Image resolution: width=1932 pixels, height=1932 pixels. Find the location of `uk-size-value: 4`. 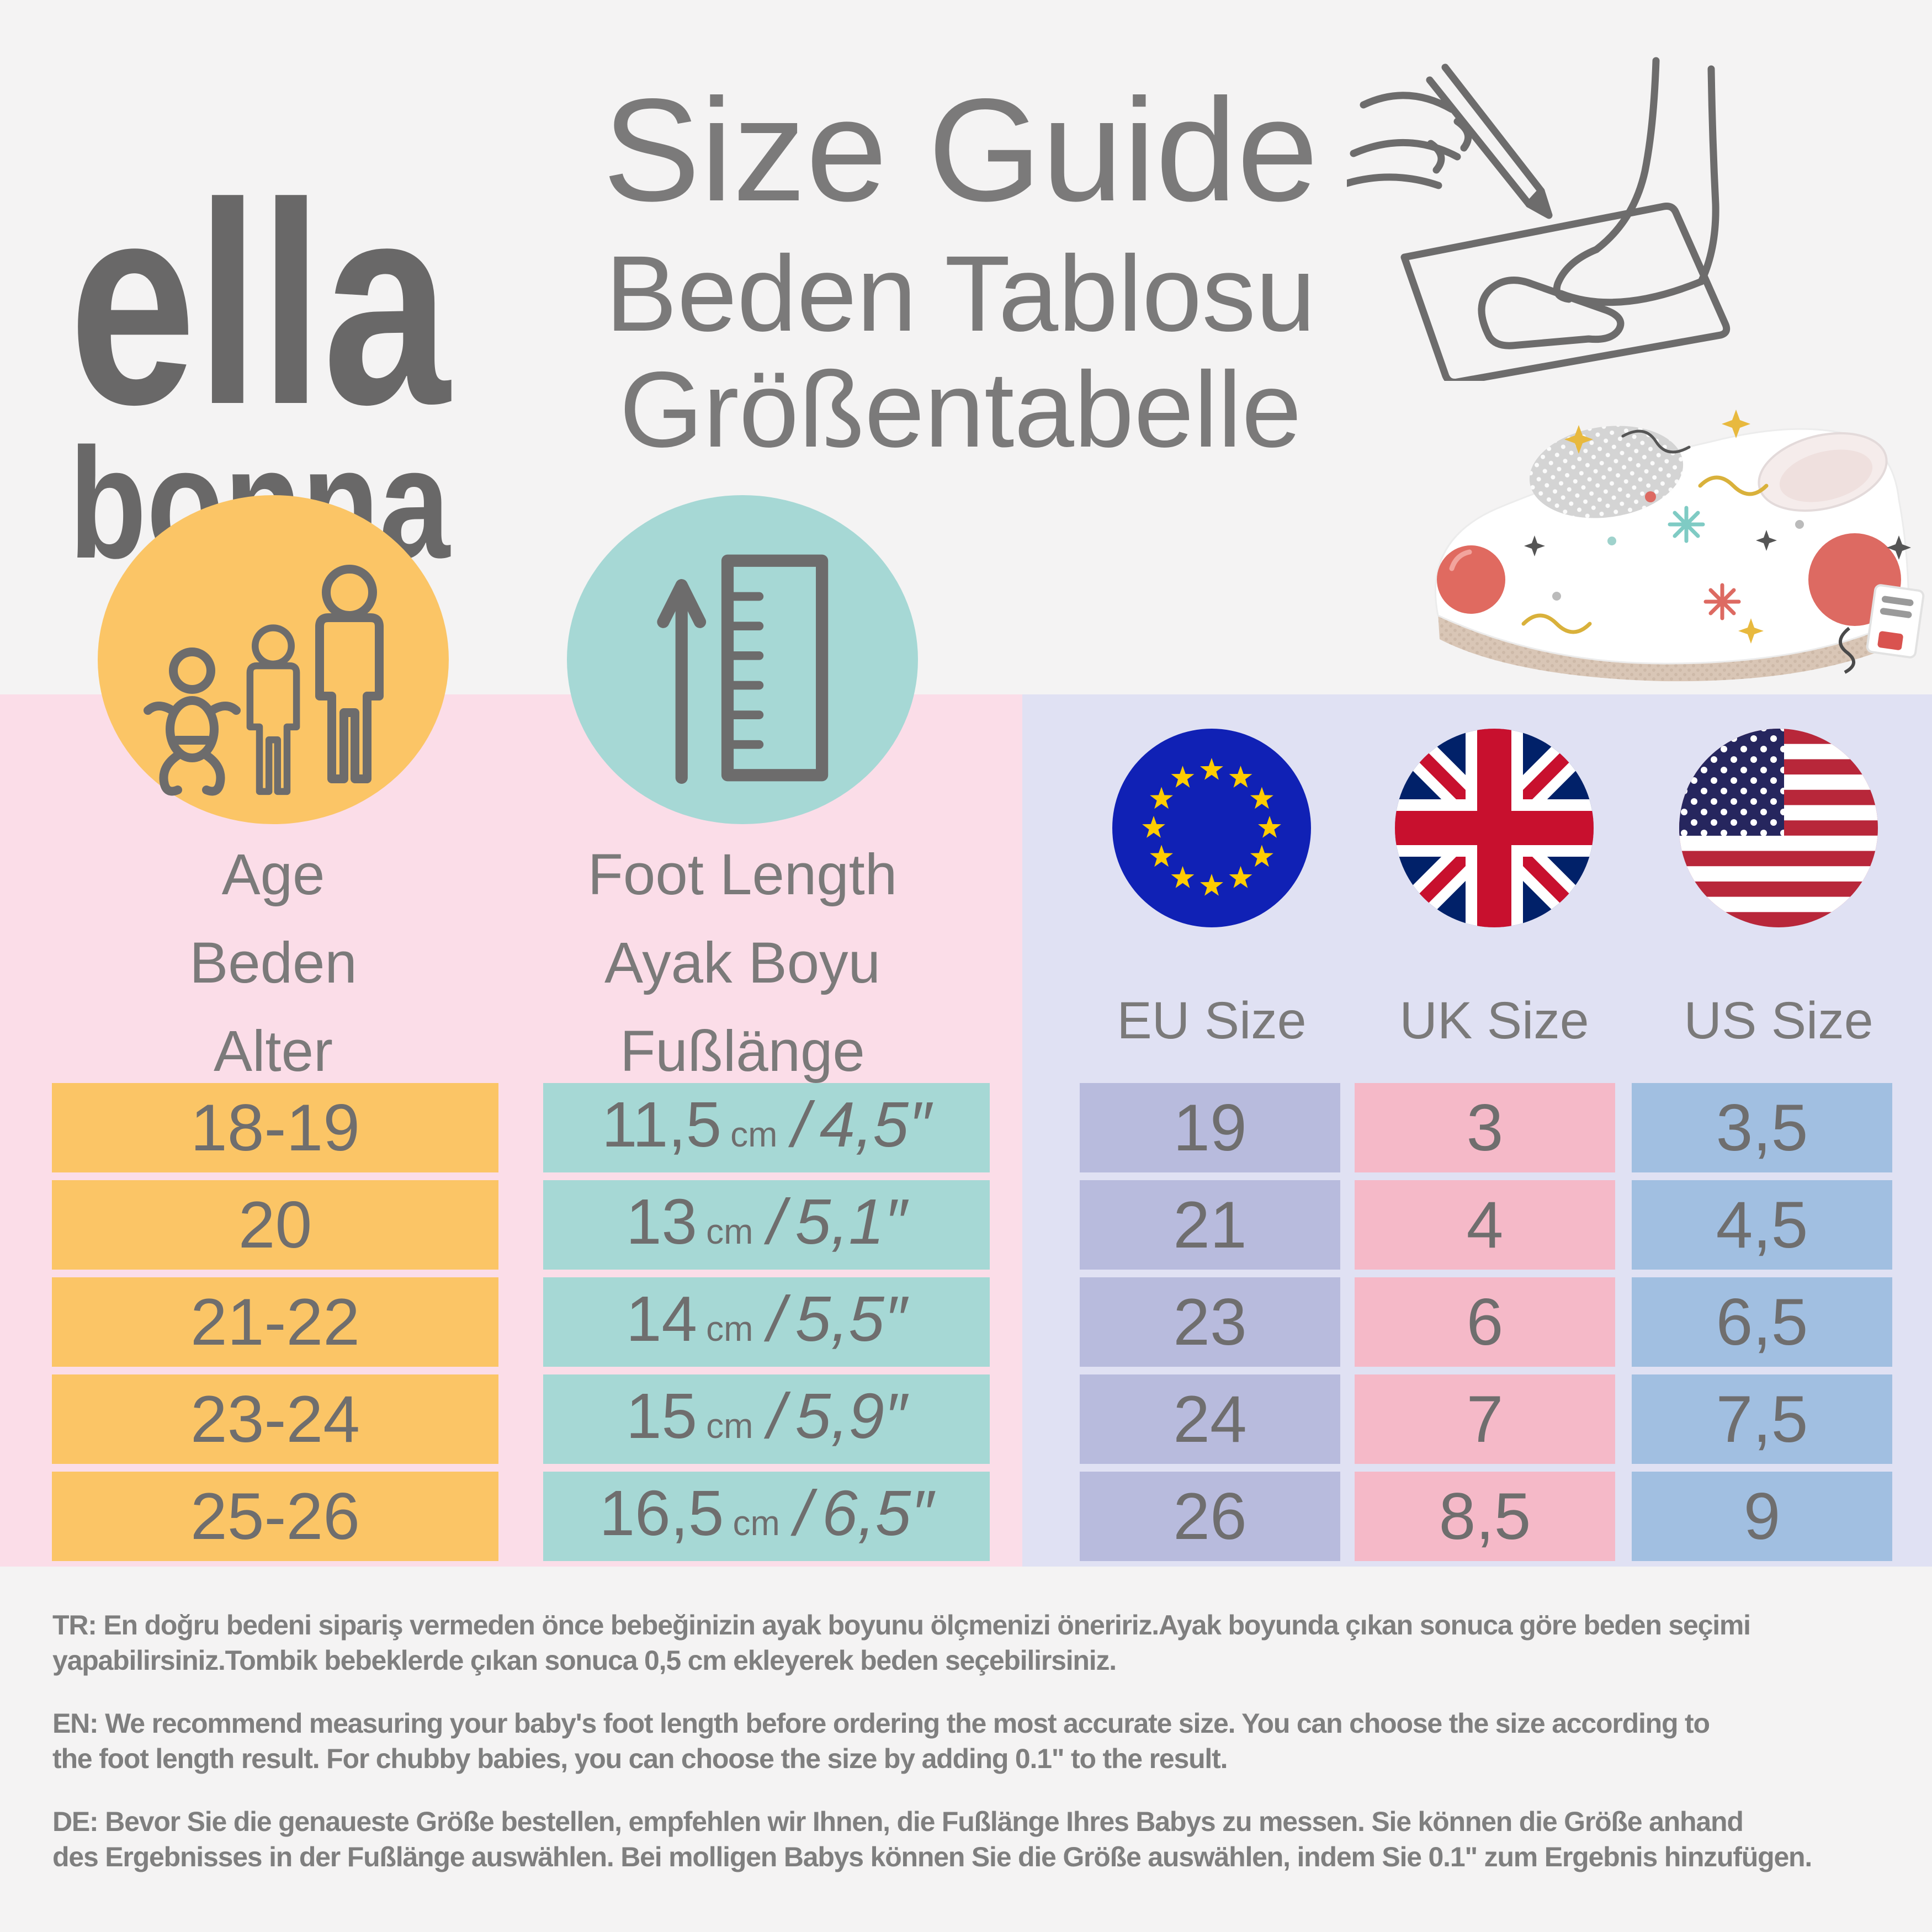

uk-size-value: 4 is located at coordinates (1485, 1225).